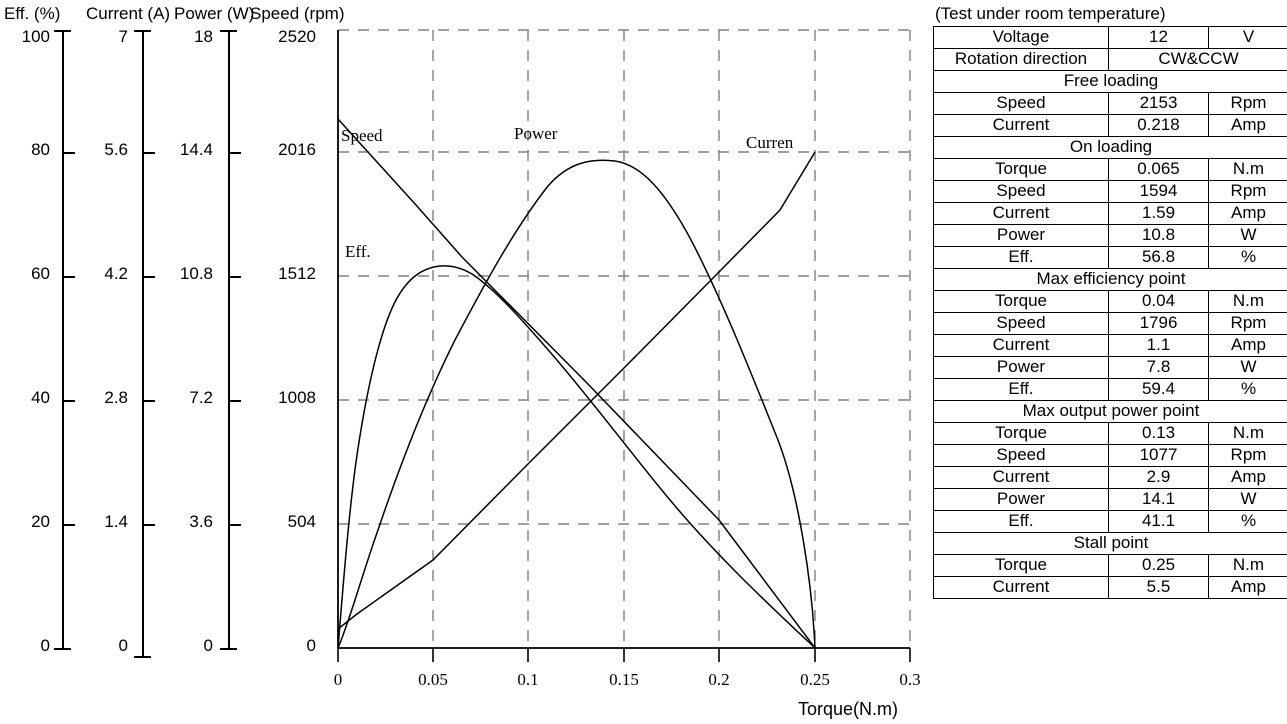 Image resolution: width=1287 pixels, height=724 pixels. I want to click on axis-value-speed-504: 504, so click(301, 521).